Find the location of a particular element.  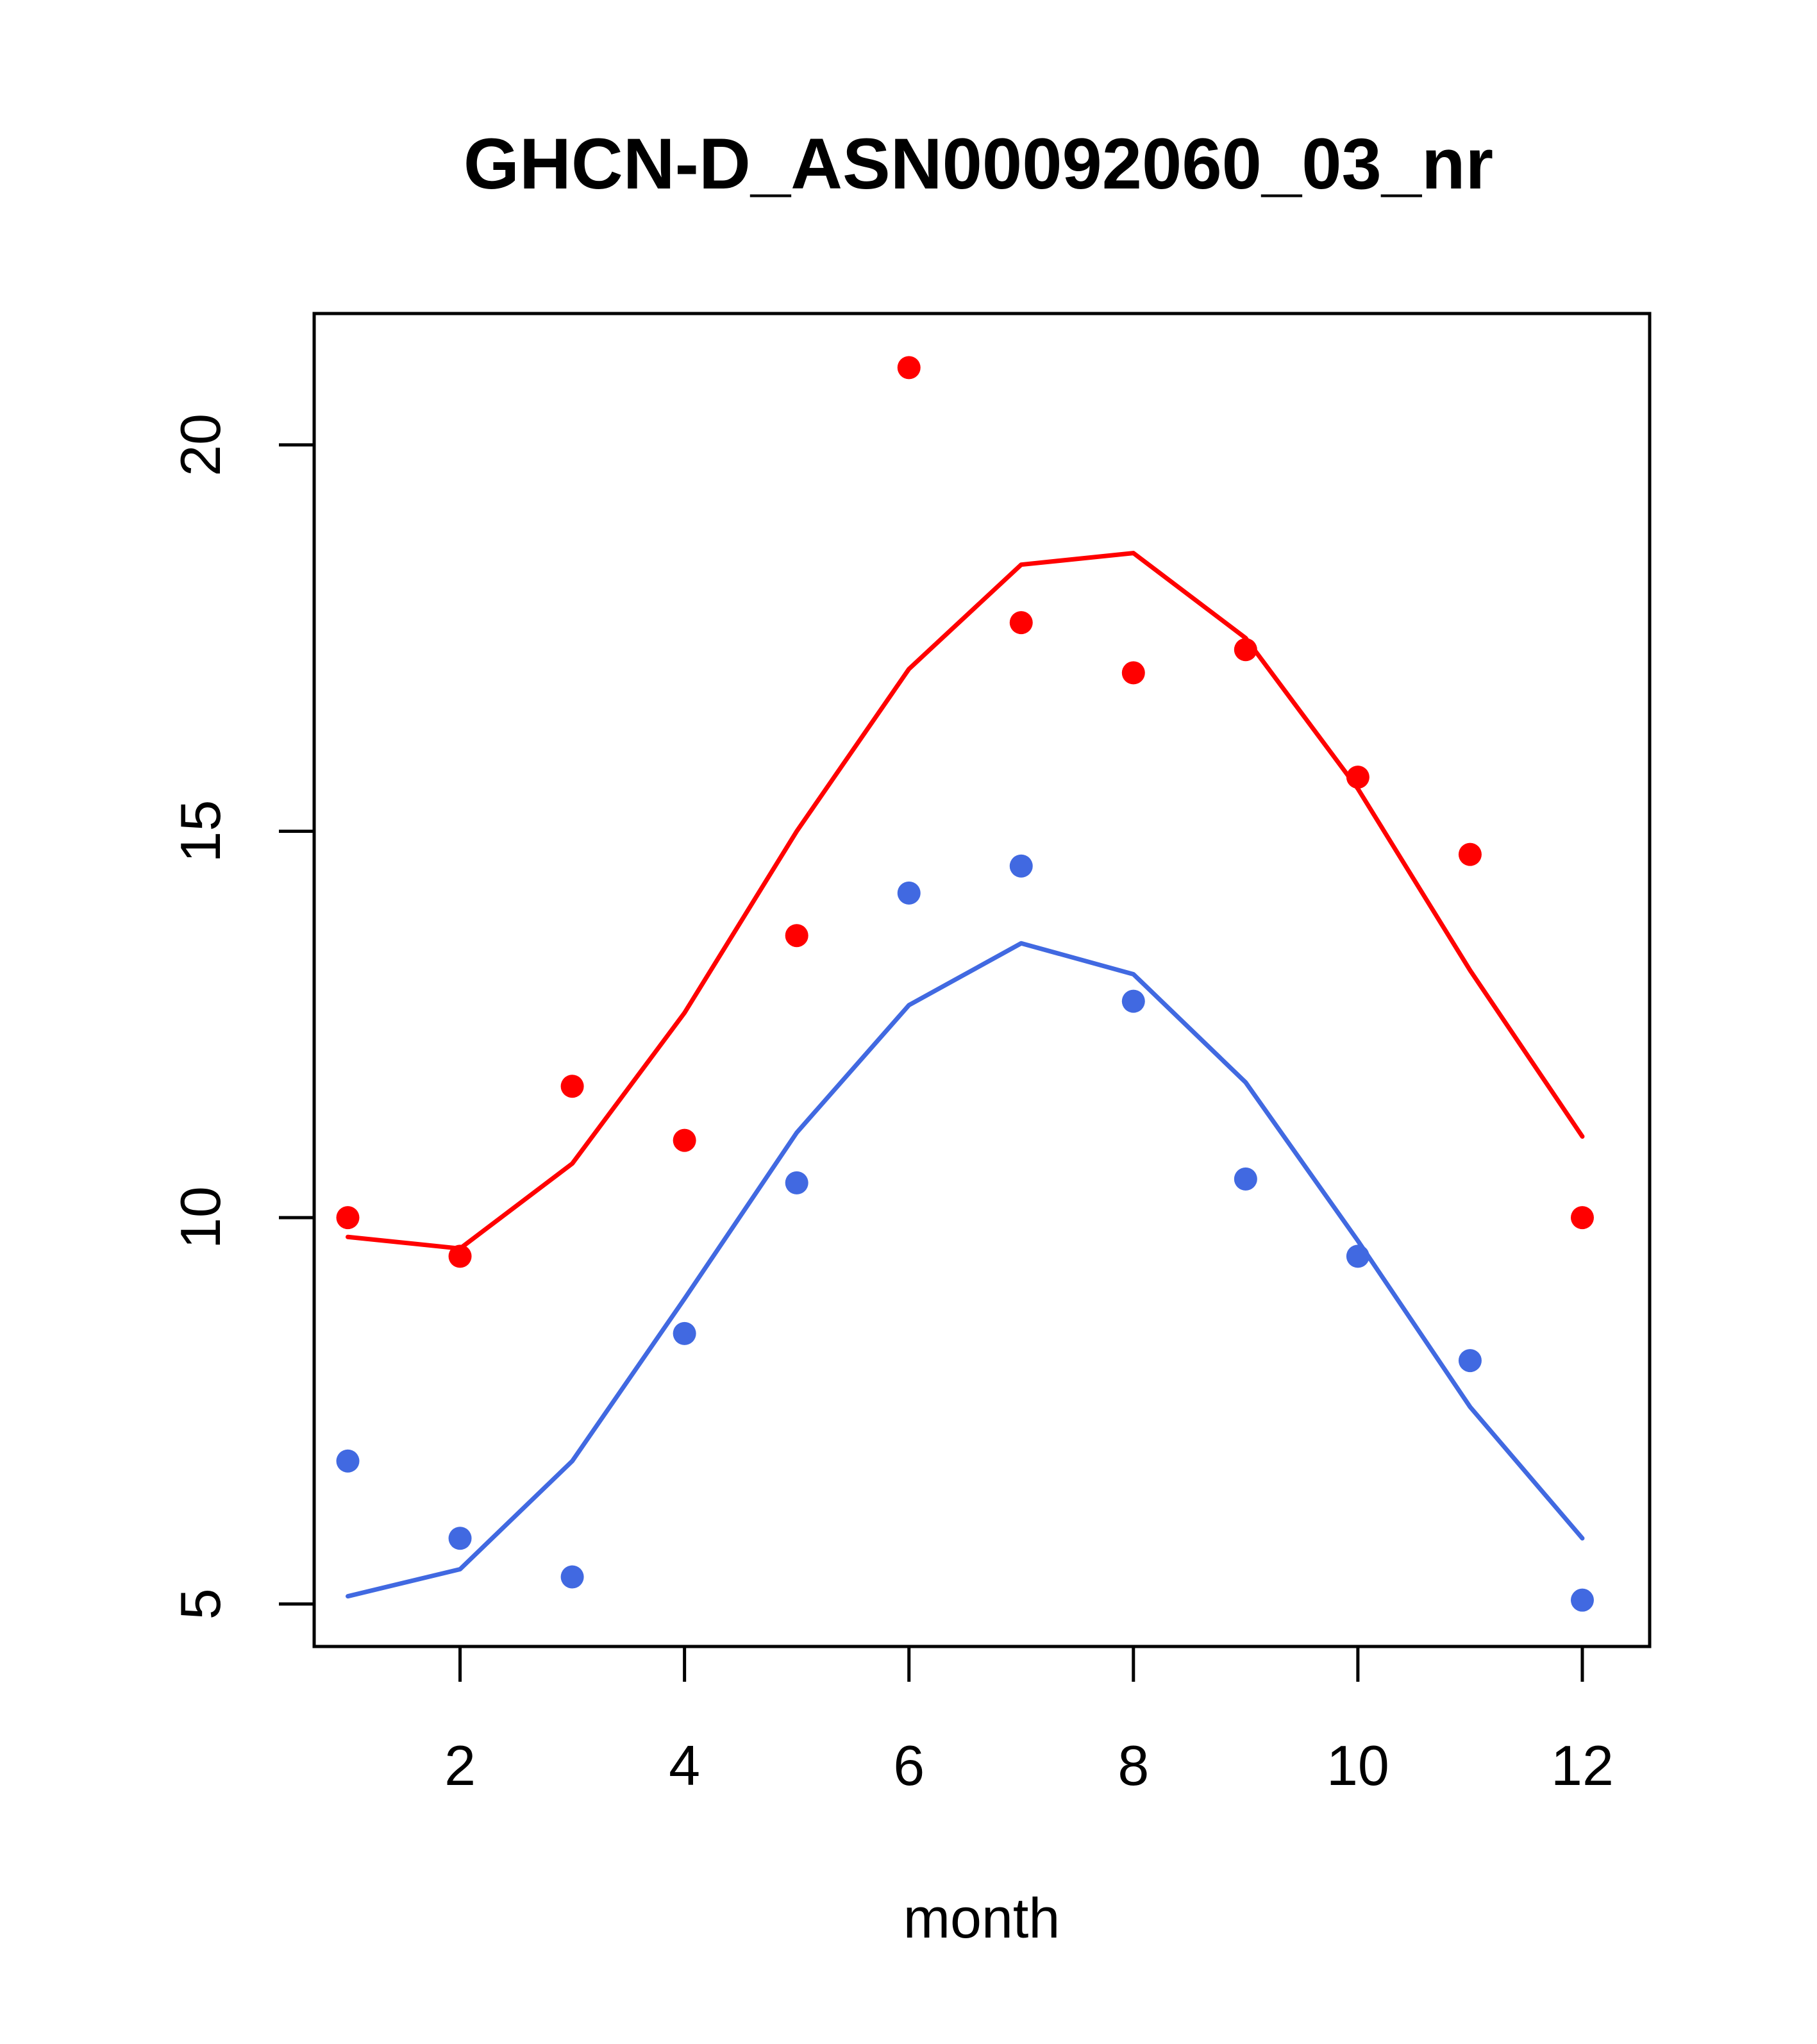

x-axis-label: month is located at coordinates (981, 1918).